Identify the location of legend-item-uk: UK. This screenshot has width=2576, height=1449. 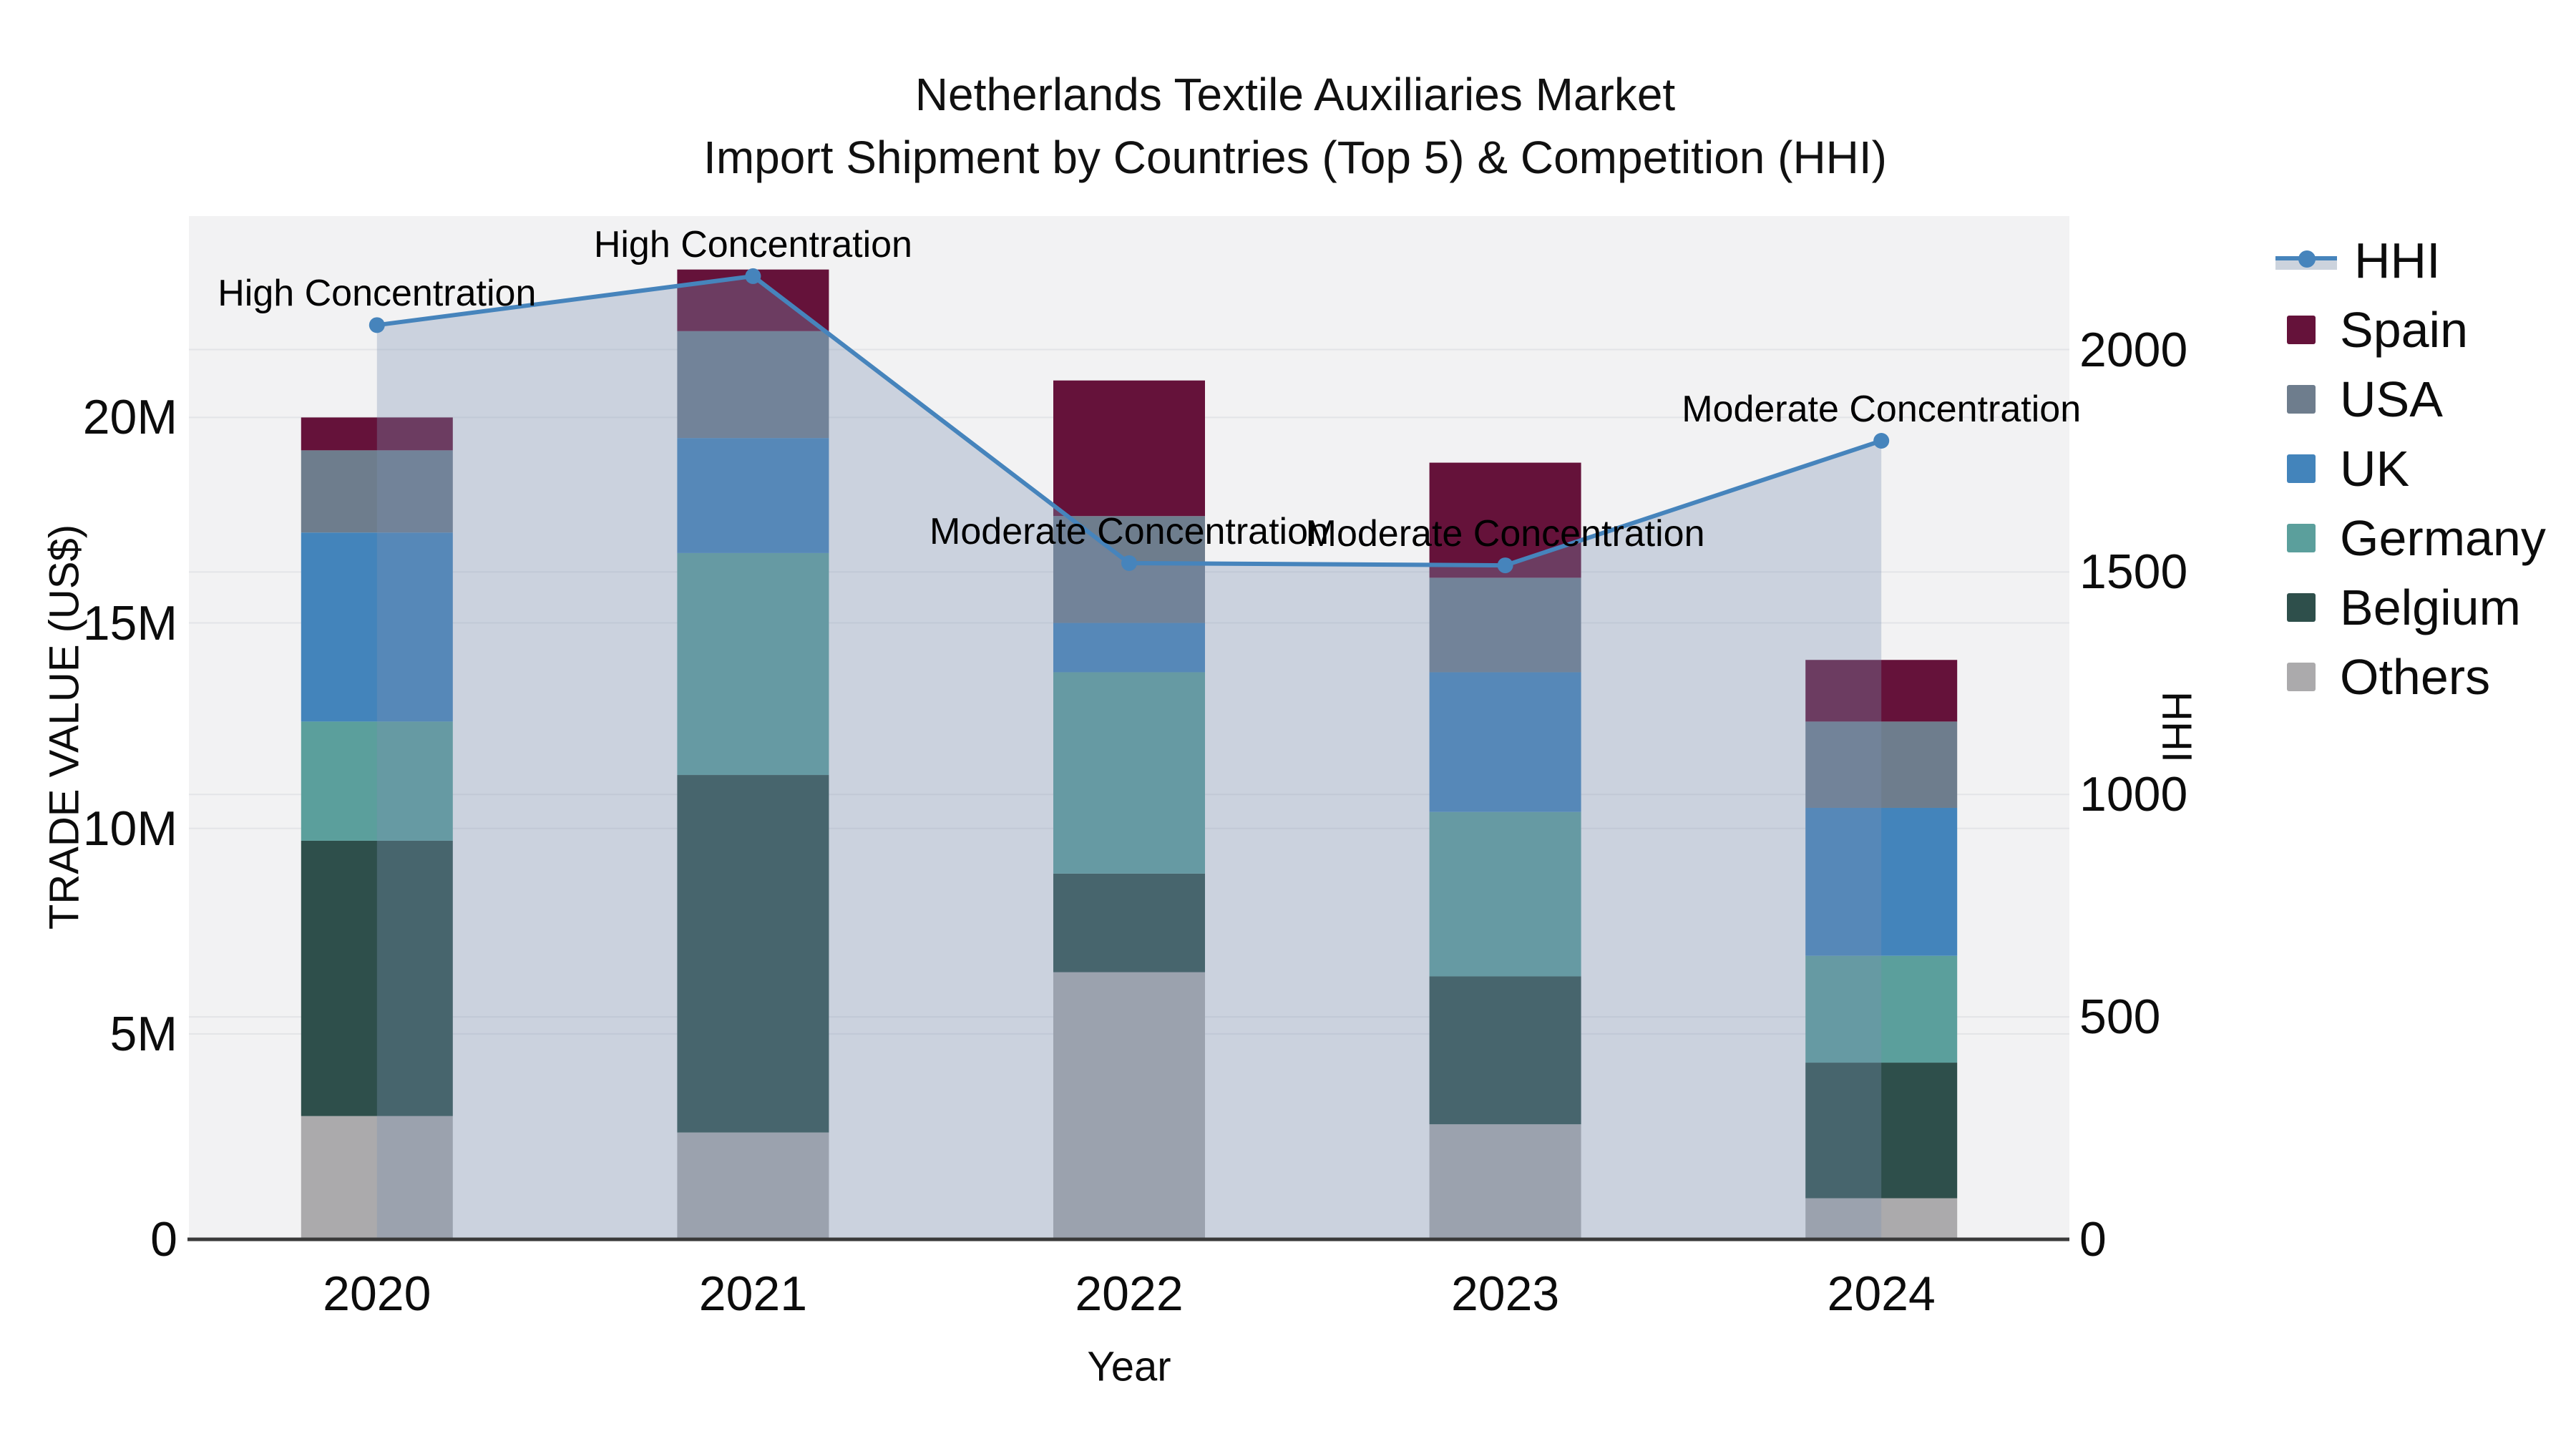
(2425, 468).